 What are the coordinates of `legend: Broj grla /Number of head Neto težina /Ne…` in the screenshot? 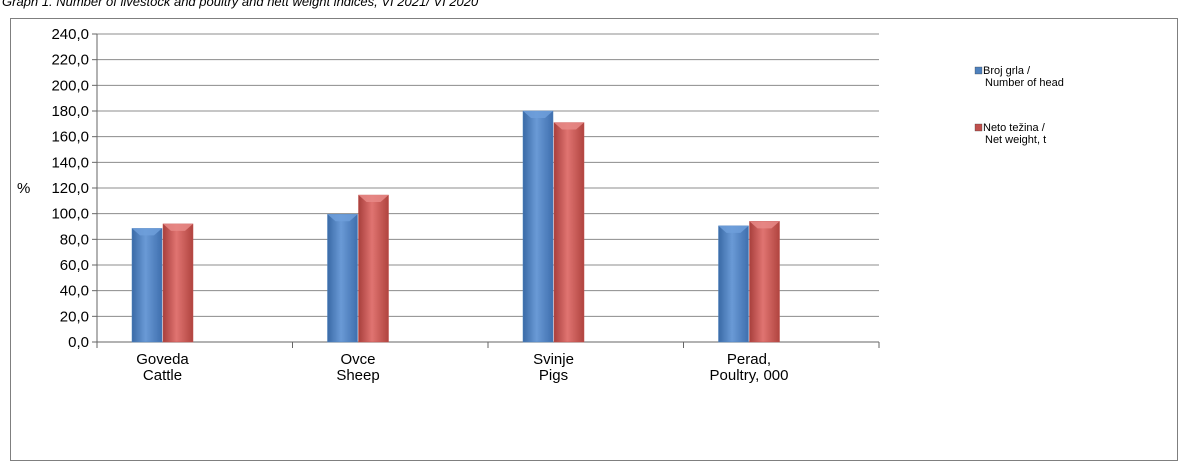 It's located at (1019, 105).